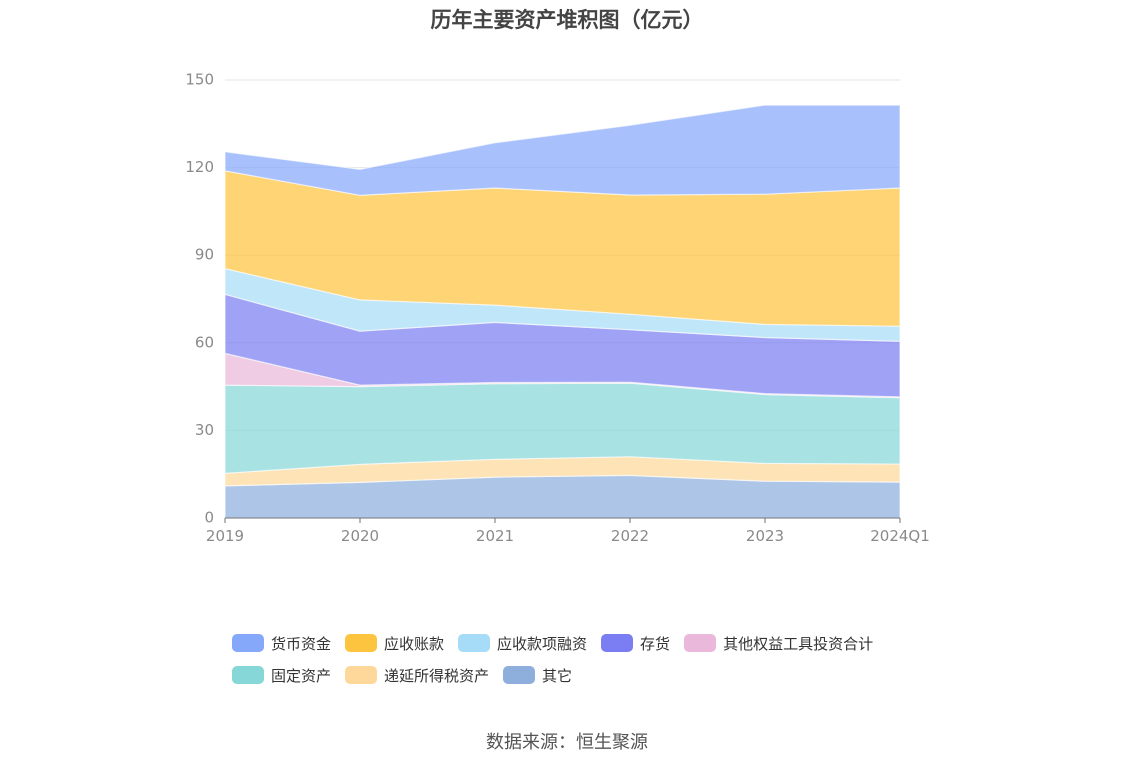 This screenshot has width=1134, height=766. Describe the element at coordinates (301, 643) in the screenshot. I see `legend-label: 货币资金` at that location.